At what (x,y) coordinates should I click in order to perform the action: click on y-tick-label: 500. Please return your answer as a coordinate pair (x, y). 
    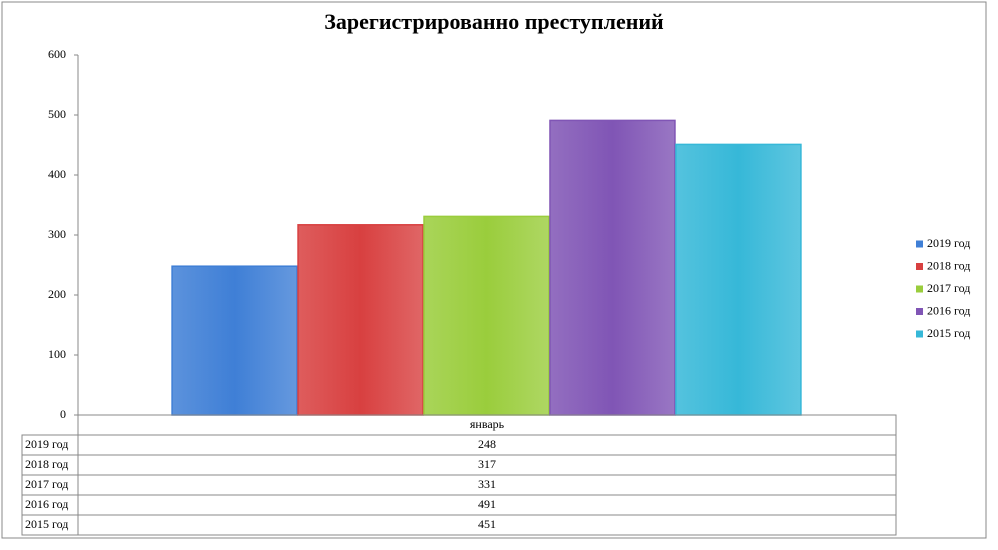
    Looking at the image, I should click on (57, 114).